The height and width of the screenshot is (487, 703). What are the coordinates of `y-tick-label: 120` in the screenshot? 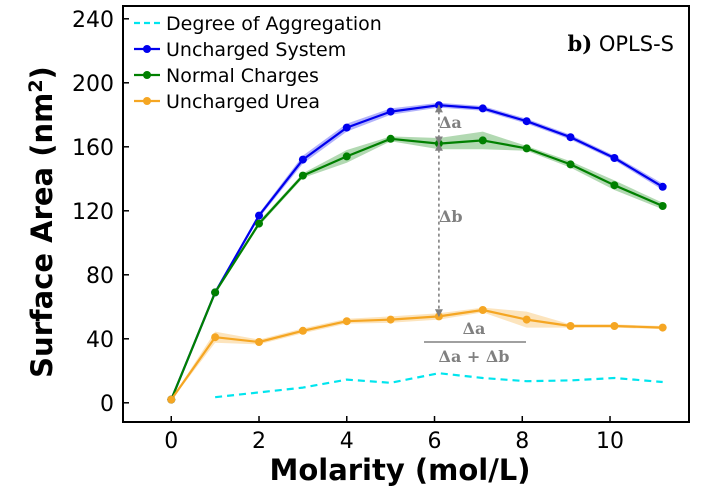 It's located at (93, 212).